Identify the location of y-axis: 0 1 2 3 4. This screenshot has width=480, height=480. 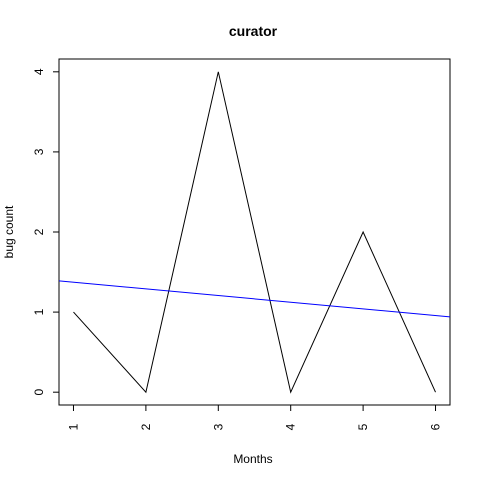
(45, 232).